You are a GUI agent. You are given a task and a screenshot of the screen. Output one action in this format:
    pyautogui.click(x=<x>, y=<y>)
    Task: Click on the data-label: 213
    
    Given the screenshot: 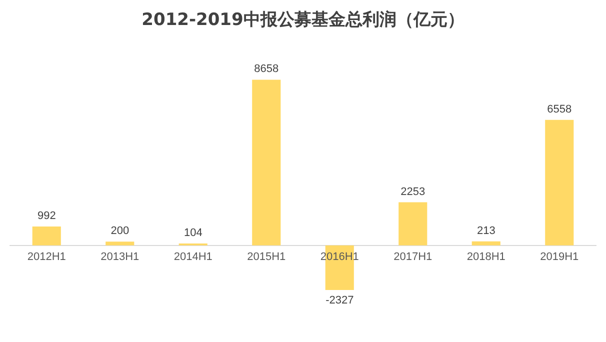 What is the action you would take?
    pyautogui.click(x=486, y=230)
    